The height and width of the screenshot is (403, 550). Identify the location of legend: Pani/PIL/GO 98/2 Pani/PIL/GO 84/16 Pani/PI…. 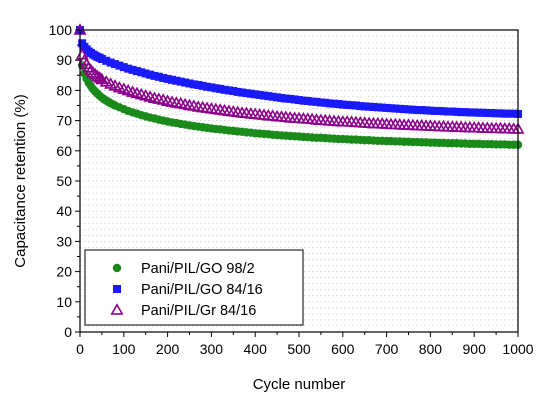
(194, 287).